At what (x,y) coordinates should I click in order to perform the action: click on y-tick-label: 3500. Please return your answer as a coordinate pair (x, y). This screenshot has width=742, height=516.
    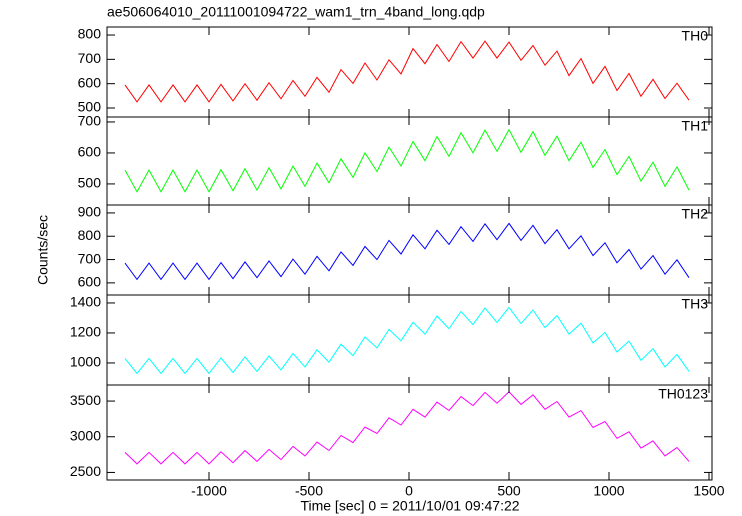
    Looking at the image, I should click on (85, 400).